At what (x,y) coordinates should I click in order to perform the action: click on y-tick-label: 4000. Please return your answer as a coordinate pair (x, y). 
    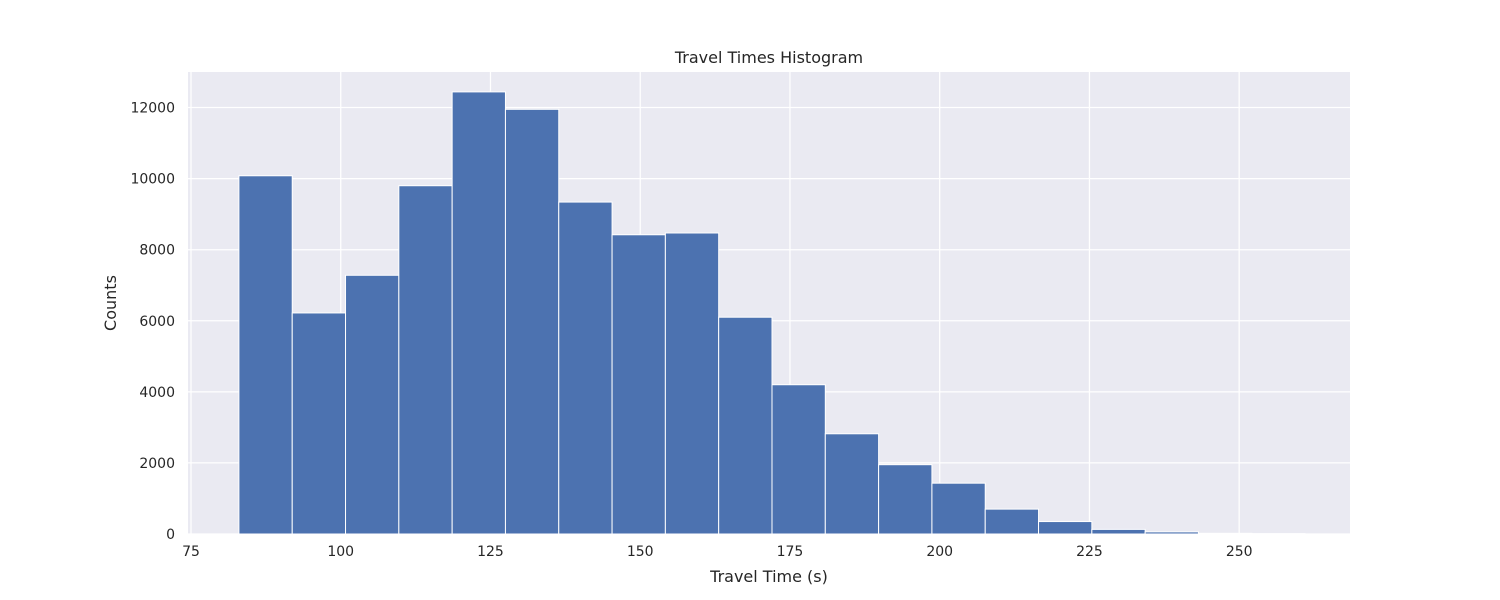
    Looking at the image, I should click on (157, 393).